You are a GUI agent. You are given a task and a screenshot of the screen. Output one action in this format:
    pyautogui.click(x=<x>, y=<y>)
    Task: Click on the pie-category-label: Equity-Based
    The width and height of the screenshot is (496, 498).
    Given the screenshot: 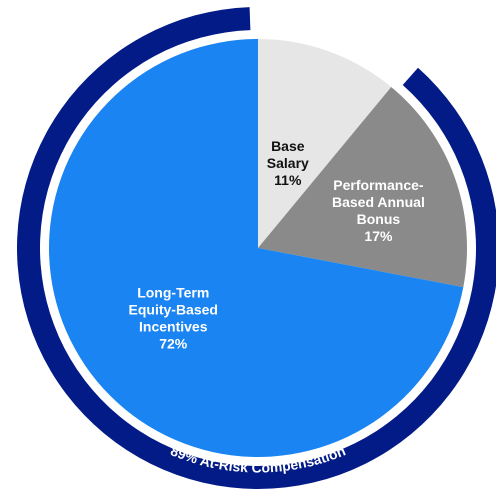 What is the action you would take?
    pyautogui.click(x=173, y=310)
    